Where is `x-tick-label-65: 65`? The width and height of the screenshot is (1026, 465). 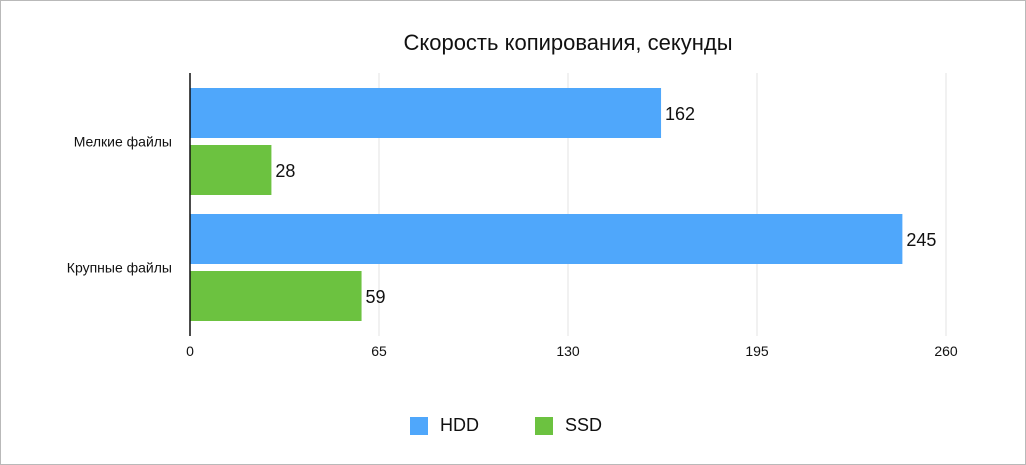 x-tick-label-65: 65 is located at coordinates (379, 351).